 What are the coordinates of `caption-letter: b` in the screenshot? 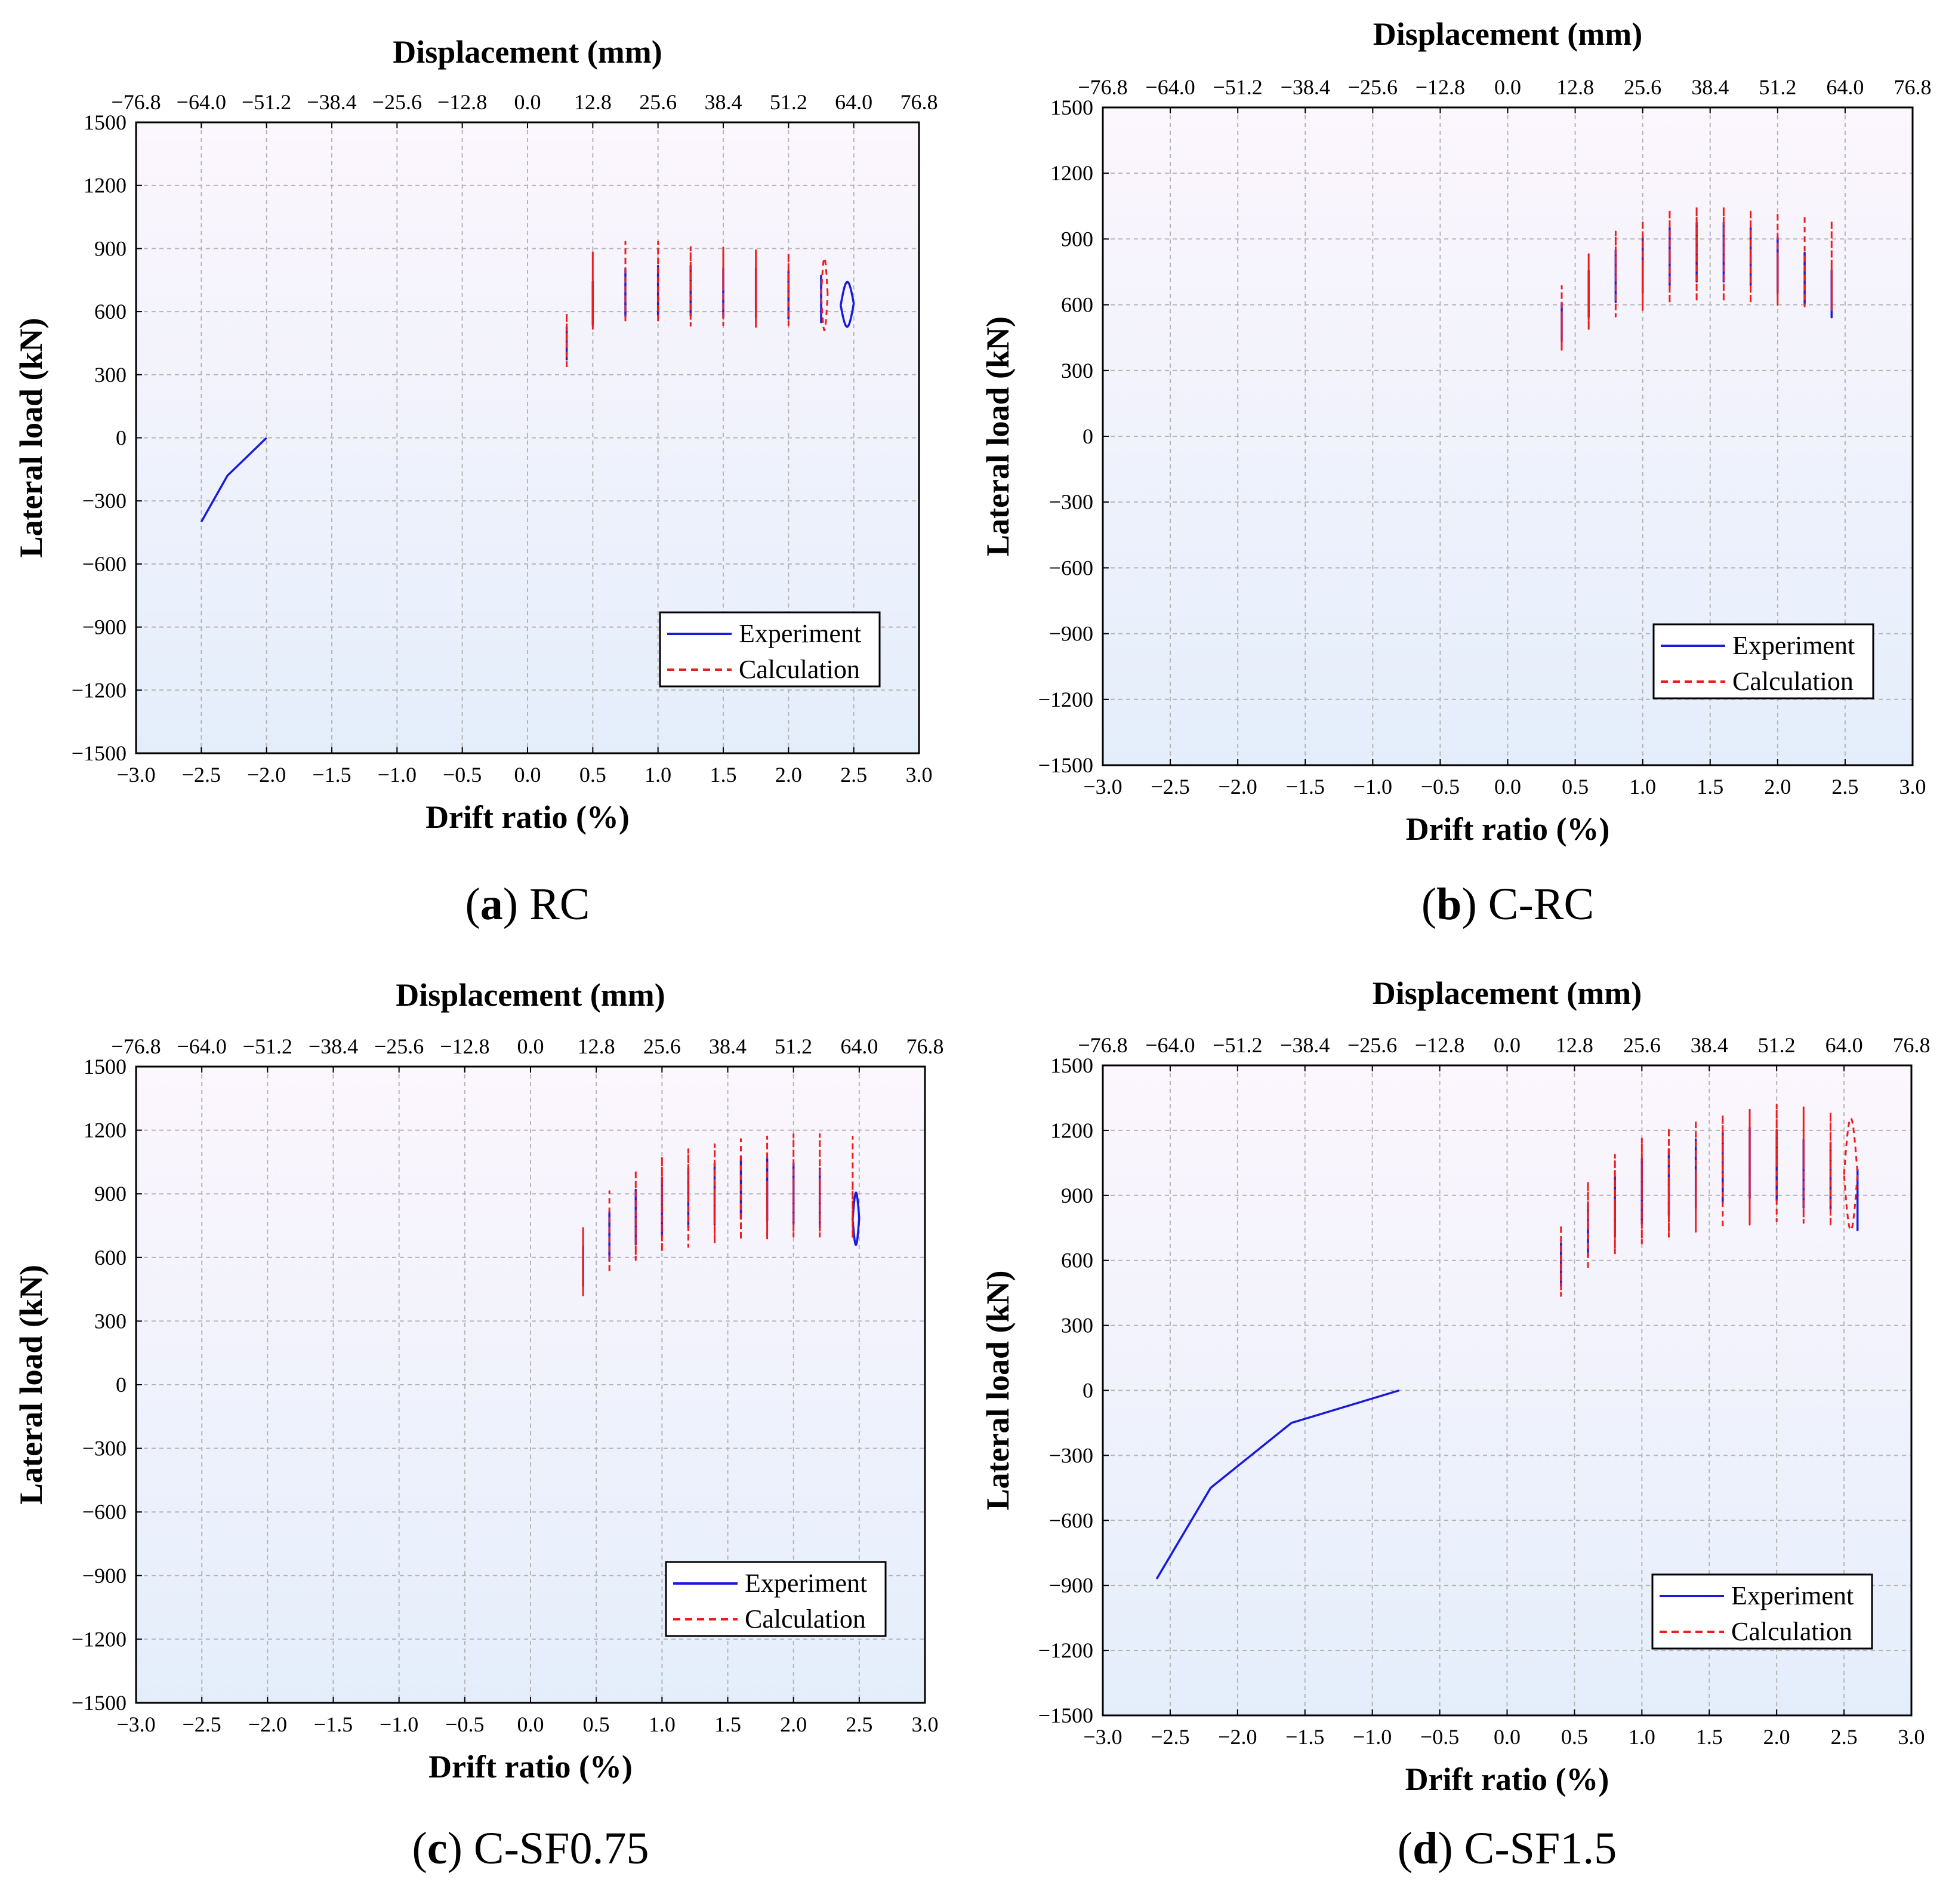 It's located at (1448, 904).